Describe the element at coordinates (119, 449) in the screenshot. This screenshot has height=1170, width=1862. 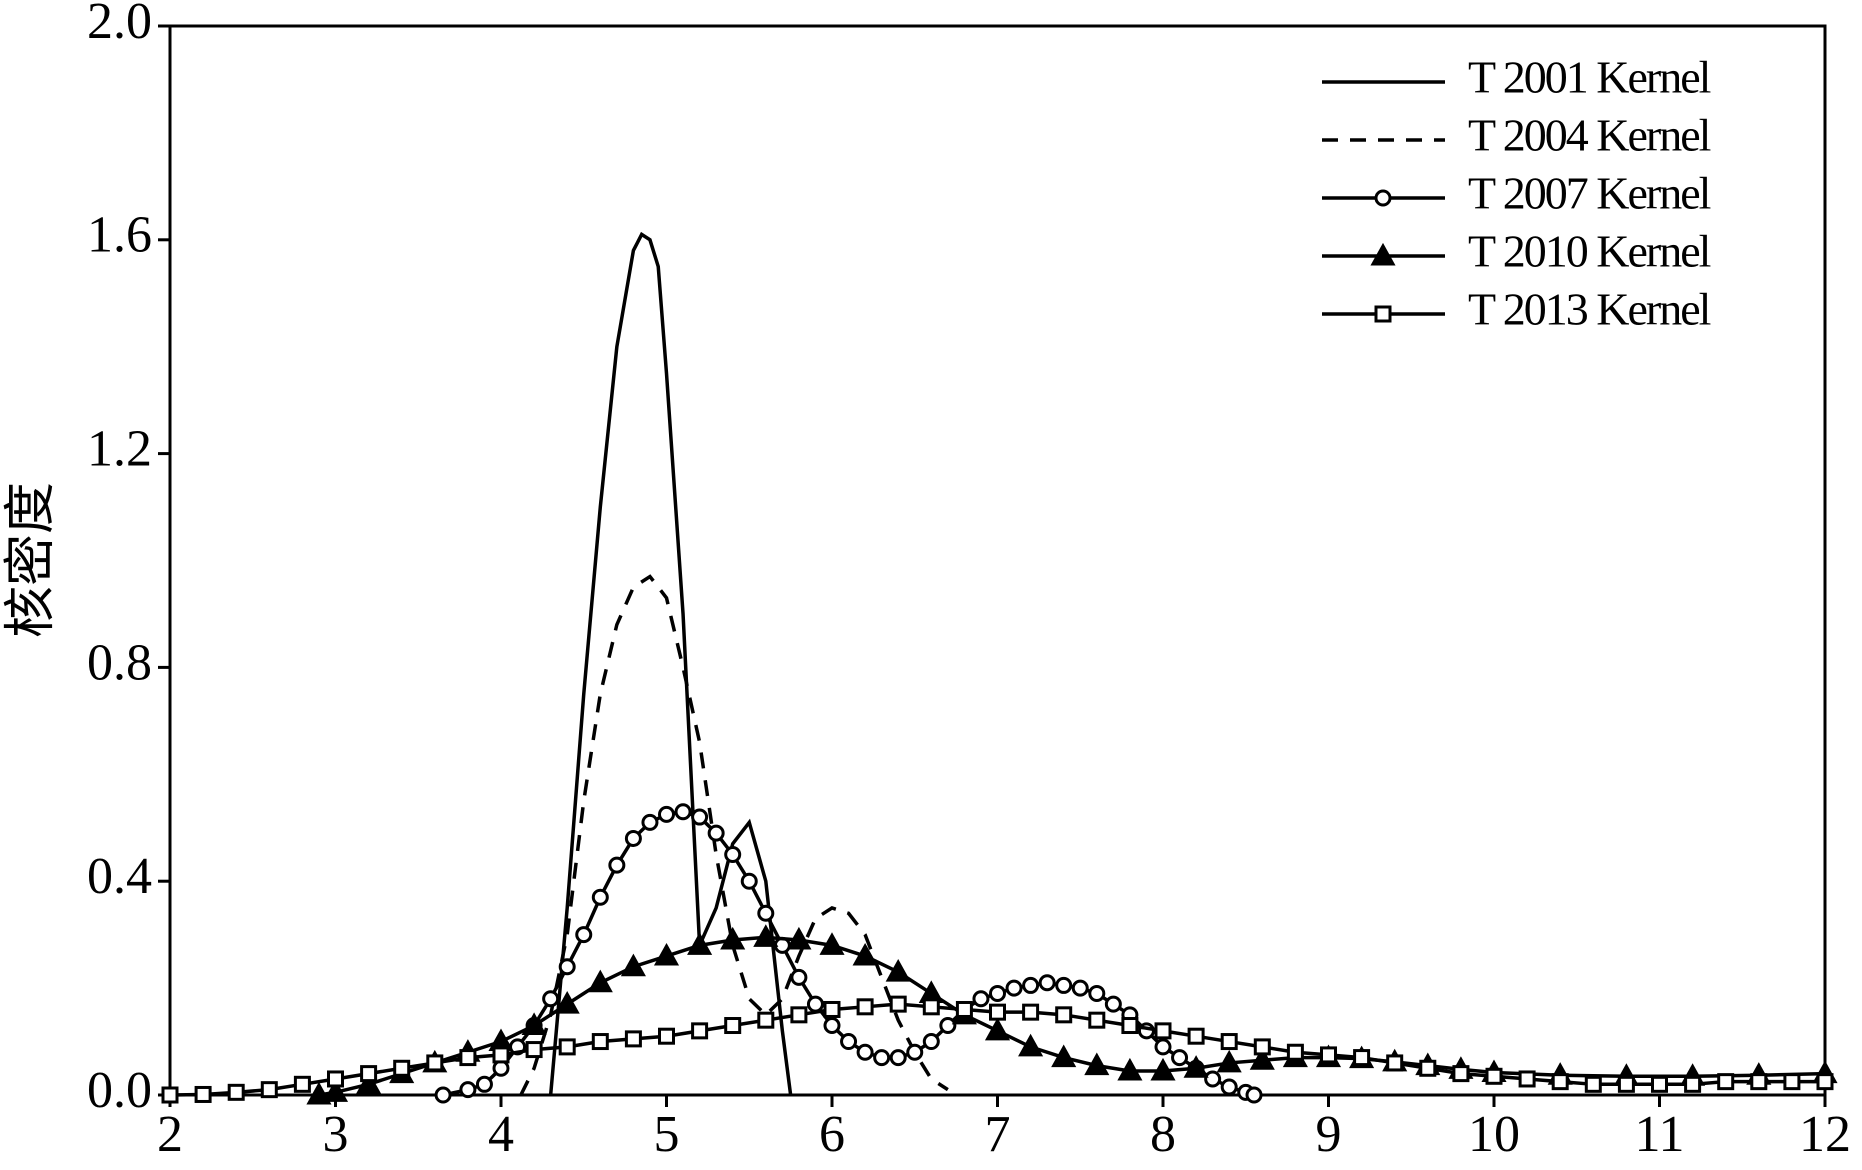
I see `y-tick-label: 1.2` at that location.